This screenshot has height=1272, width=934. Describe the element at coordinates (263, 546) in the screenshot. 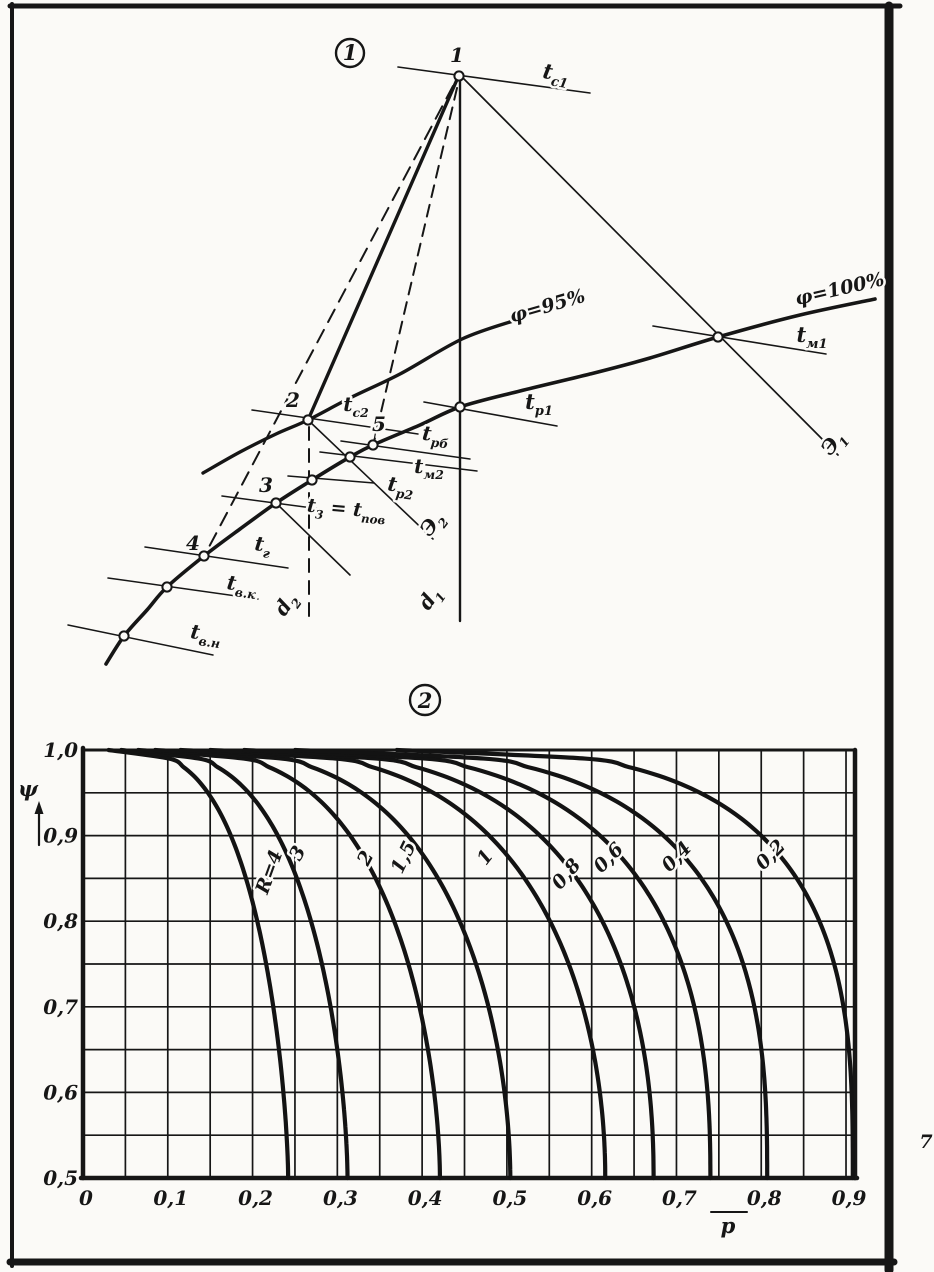

I see `label-t-g: tг` at that location.